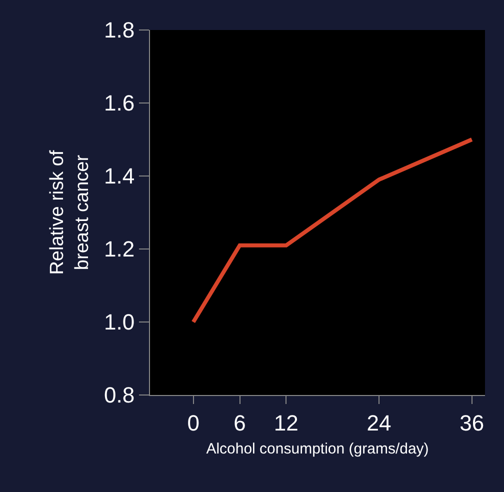 The image size is (504, 492). What do you see at coordinates (119, 395) in the screenshot?
I see `y-tick-label: 0.8` at bounding box center [119, 395].